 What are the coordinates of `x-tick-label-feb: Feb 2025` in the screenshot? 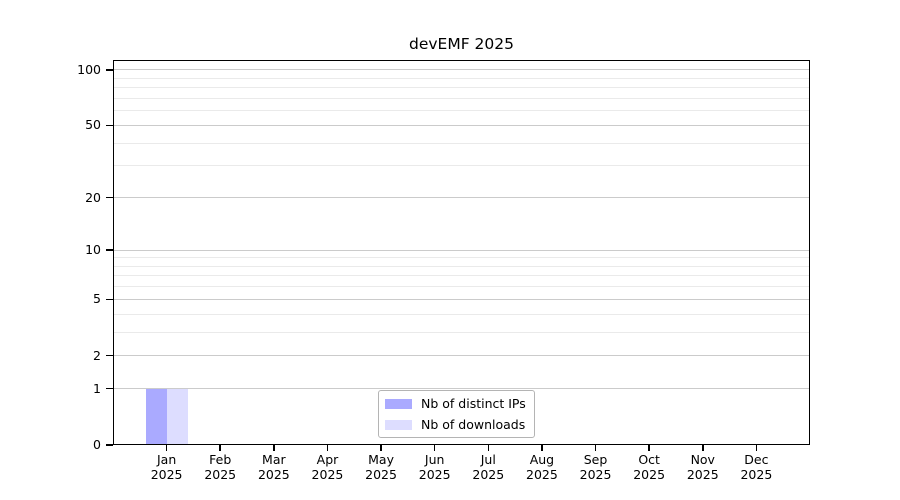 It's located at (220, 467).